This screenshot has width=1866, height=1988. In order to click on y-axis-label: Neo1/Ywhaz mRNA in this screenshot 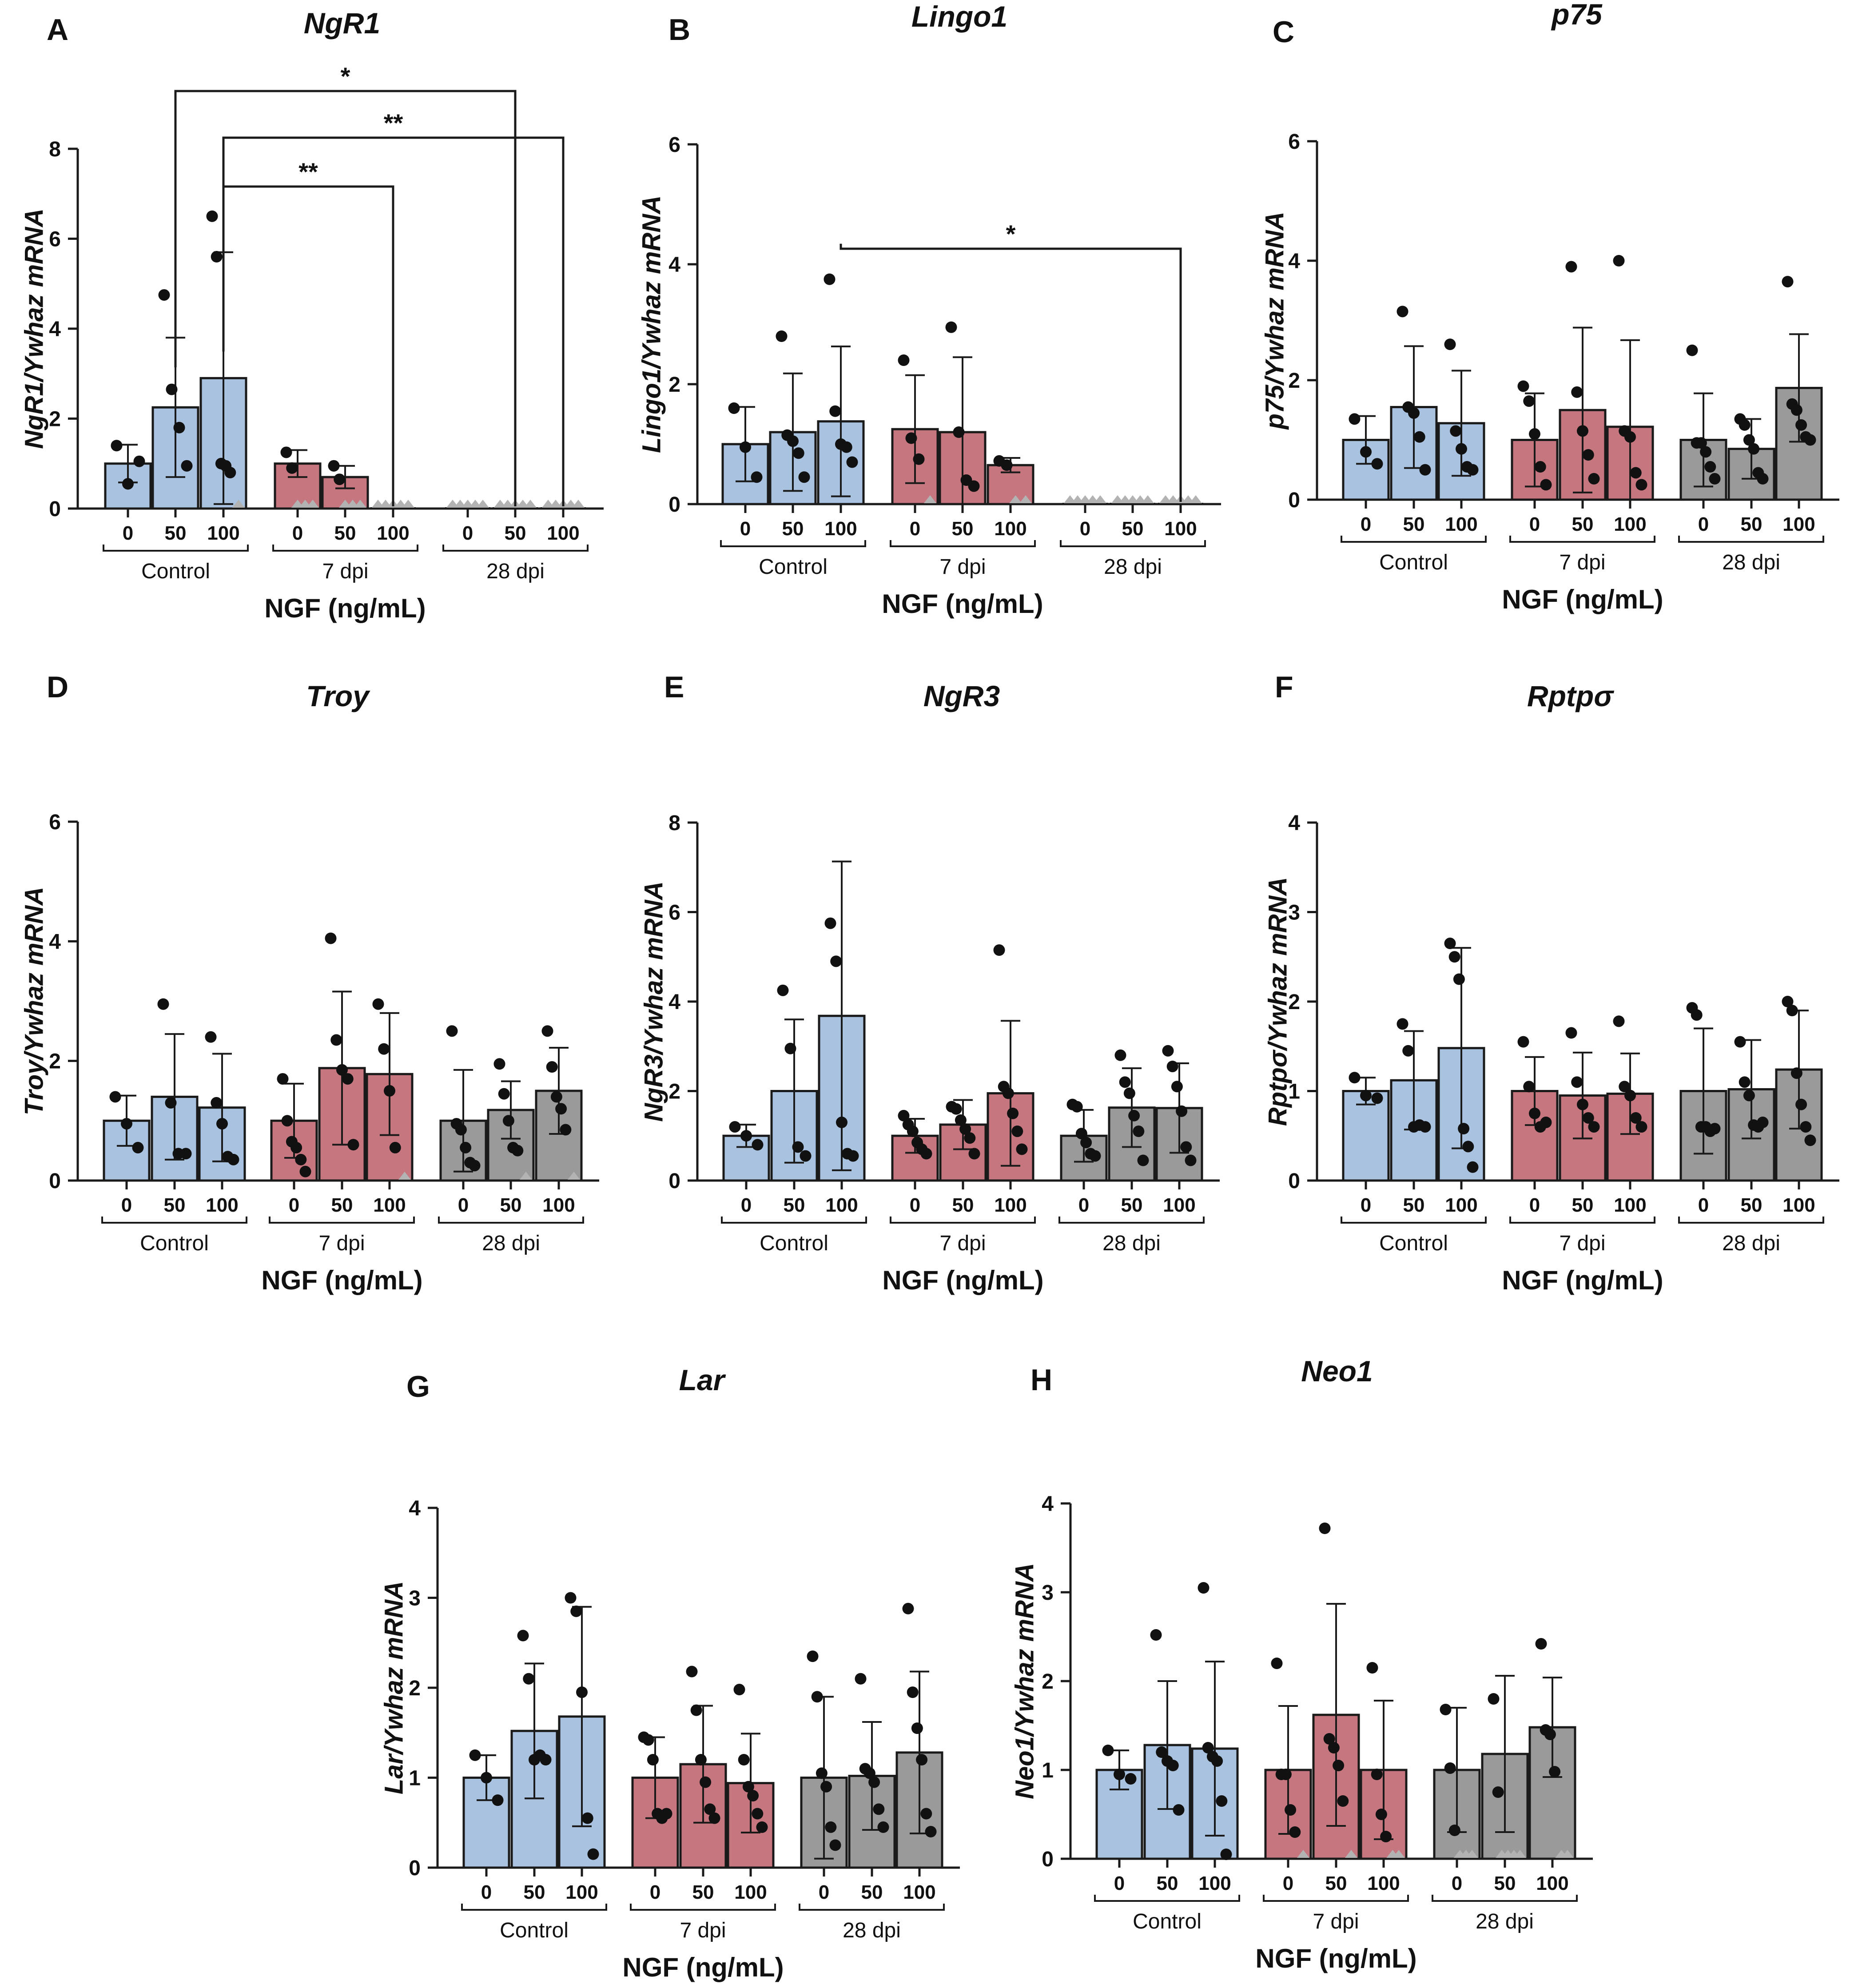, I will do `click(1025, 1681)`.